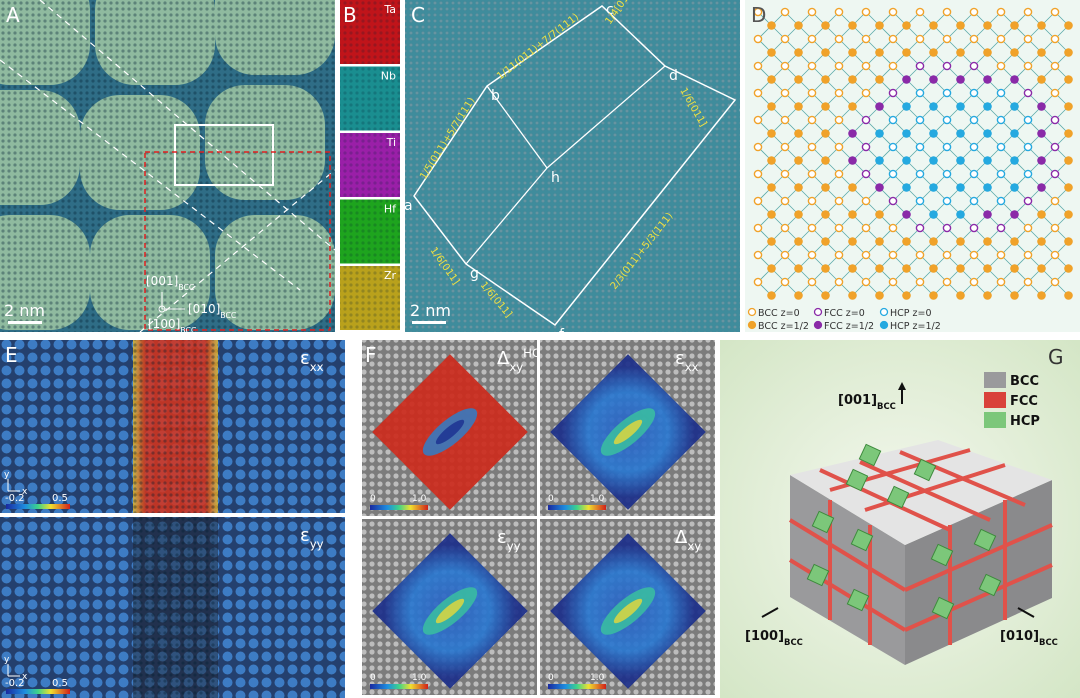 This screenshot has width=1080, height=698. Describe the element at coordinates (555, 178) in the screenshot. I see `point-label: h` at that location.